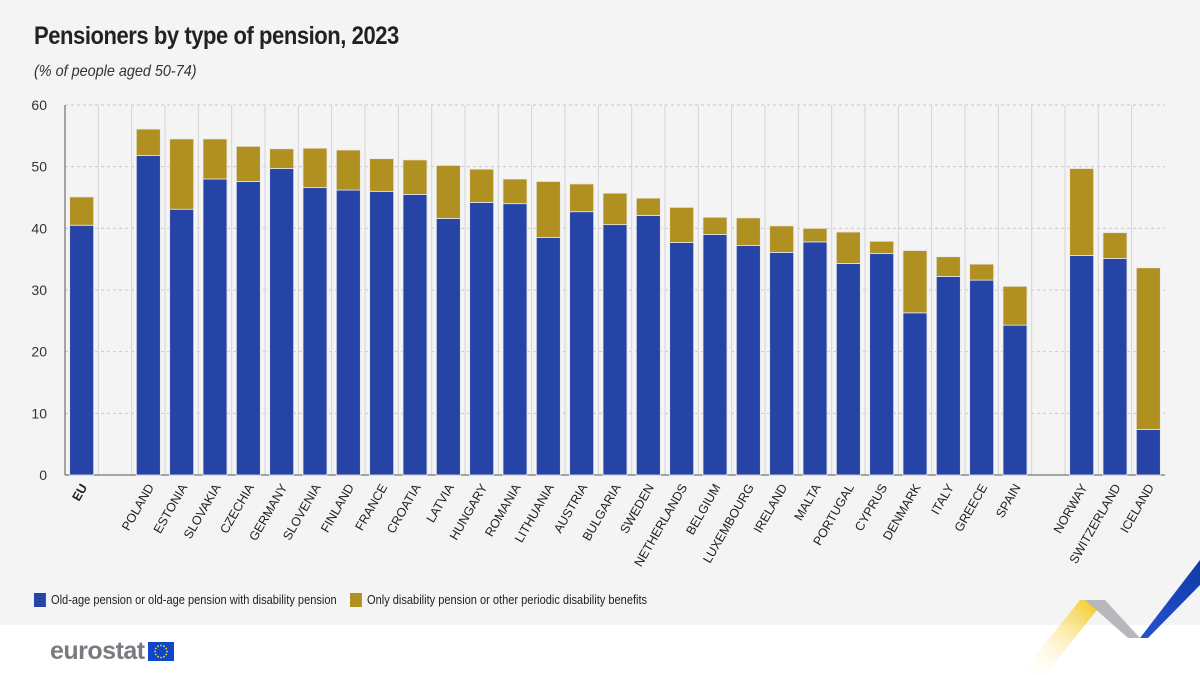  Describe the element at coordinates (848, 247) in the screenshot. I see `bar-disability-portugal` at that location.